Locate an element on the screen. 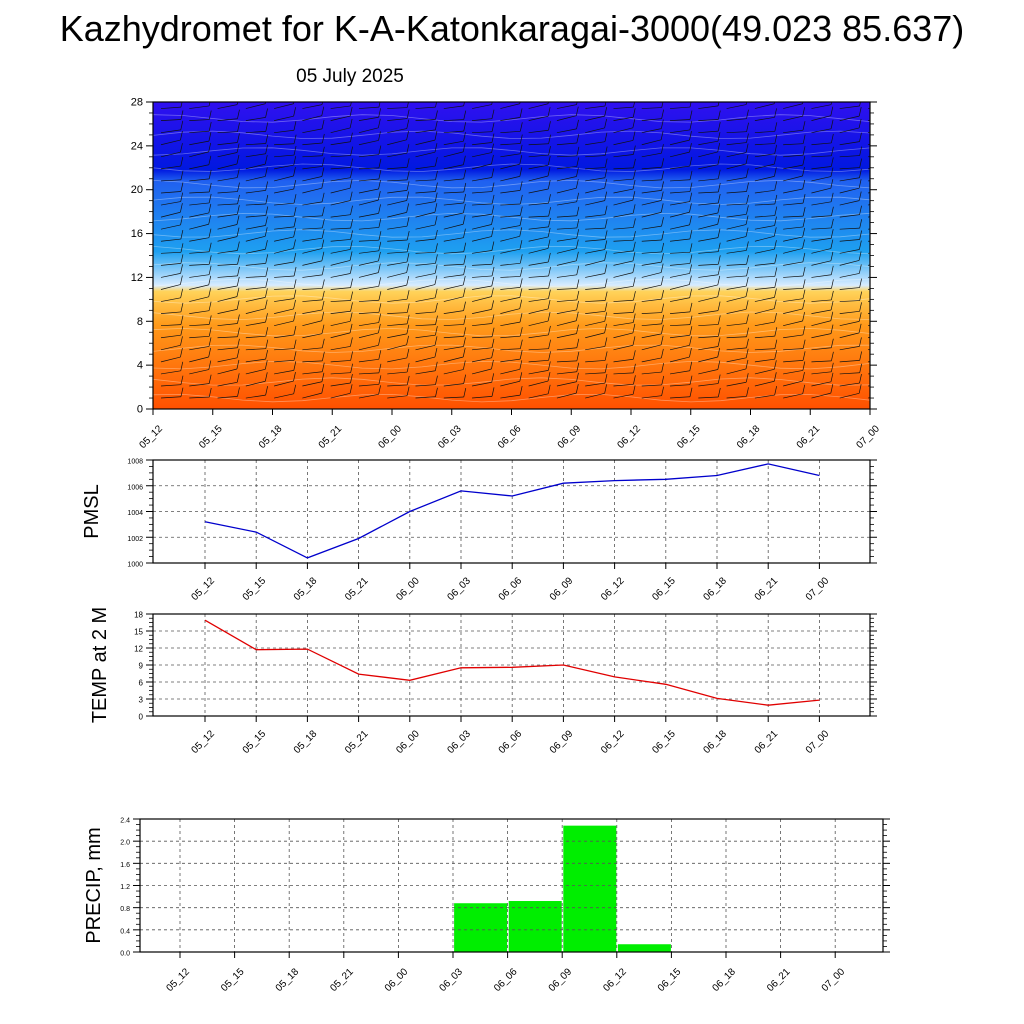  plot-frame is located at coordinates (511, 885).